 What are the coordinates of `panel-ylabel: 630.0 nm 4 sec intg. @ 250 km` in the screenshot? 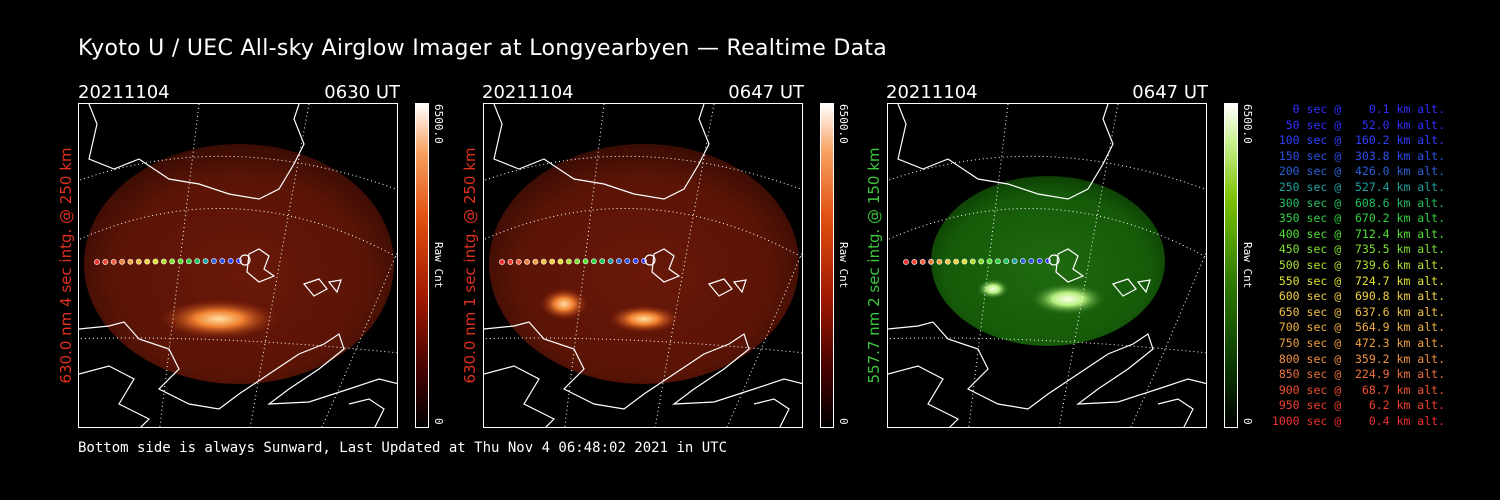 It's located at (66, 265).